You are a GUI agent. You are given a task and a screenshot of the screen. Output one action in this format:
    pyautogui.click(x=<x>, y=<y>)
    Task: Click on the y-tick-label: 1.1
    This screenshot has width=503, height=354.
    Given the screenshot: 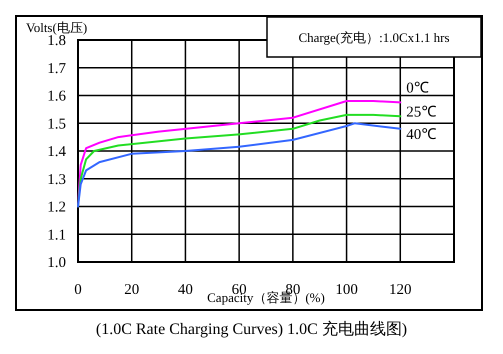 What is the action you would take?
    pyautogui.click(x=56, y=235)
    